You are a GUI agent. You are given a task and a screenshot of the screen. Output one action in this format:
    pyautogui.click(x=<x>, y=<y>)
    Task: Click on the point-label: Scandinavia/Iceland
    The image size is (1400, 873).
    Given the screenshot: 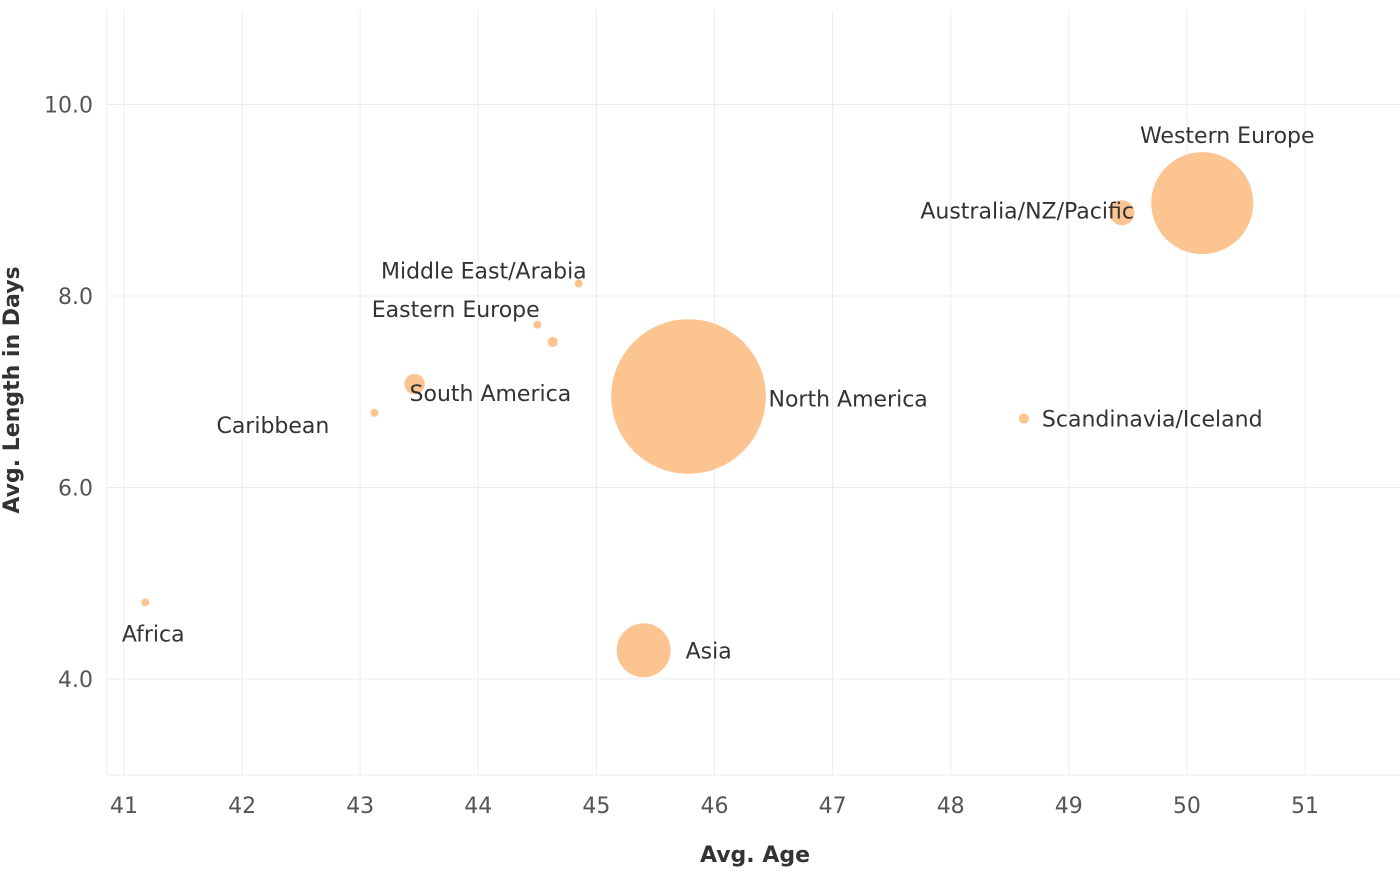 What is the action you would take?
    pyautogui.click(x=1152, y=420)
    